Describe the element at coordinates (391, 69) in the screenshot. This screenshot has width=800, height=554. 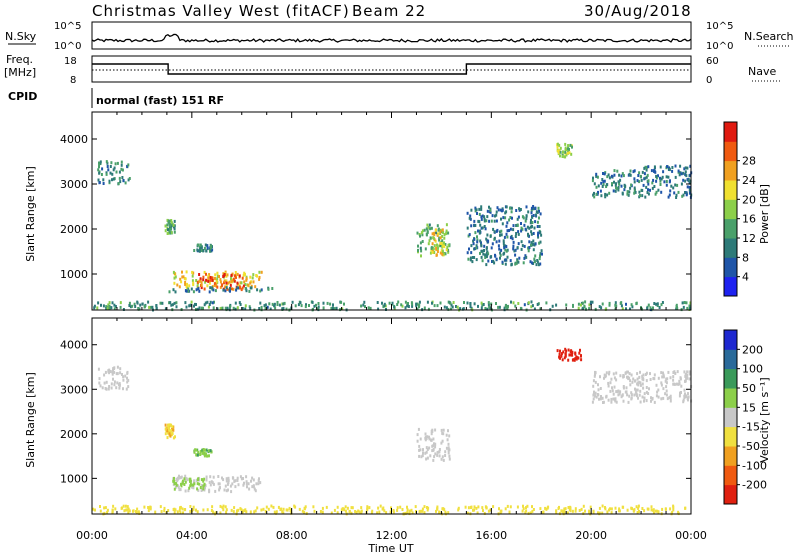
I see `freq-trace` at that location.